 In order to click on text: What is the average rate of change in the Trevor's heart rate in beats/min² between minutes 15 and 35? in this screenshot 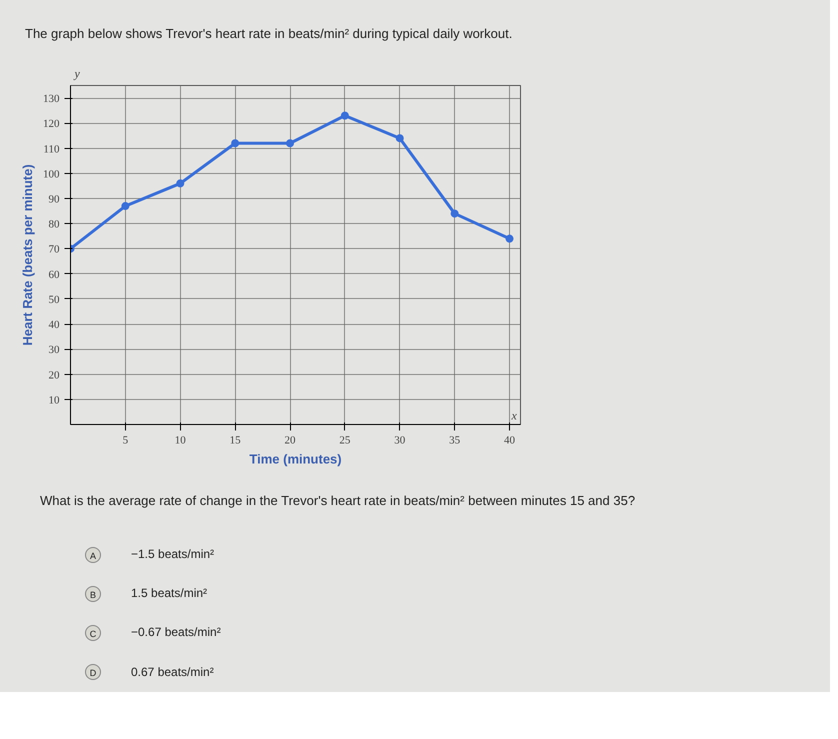, I will do `click(337, 501)`.